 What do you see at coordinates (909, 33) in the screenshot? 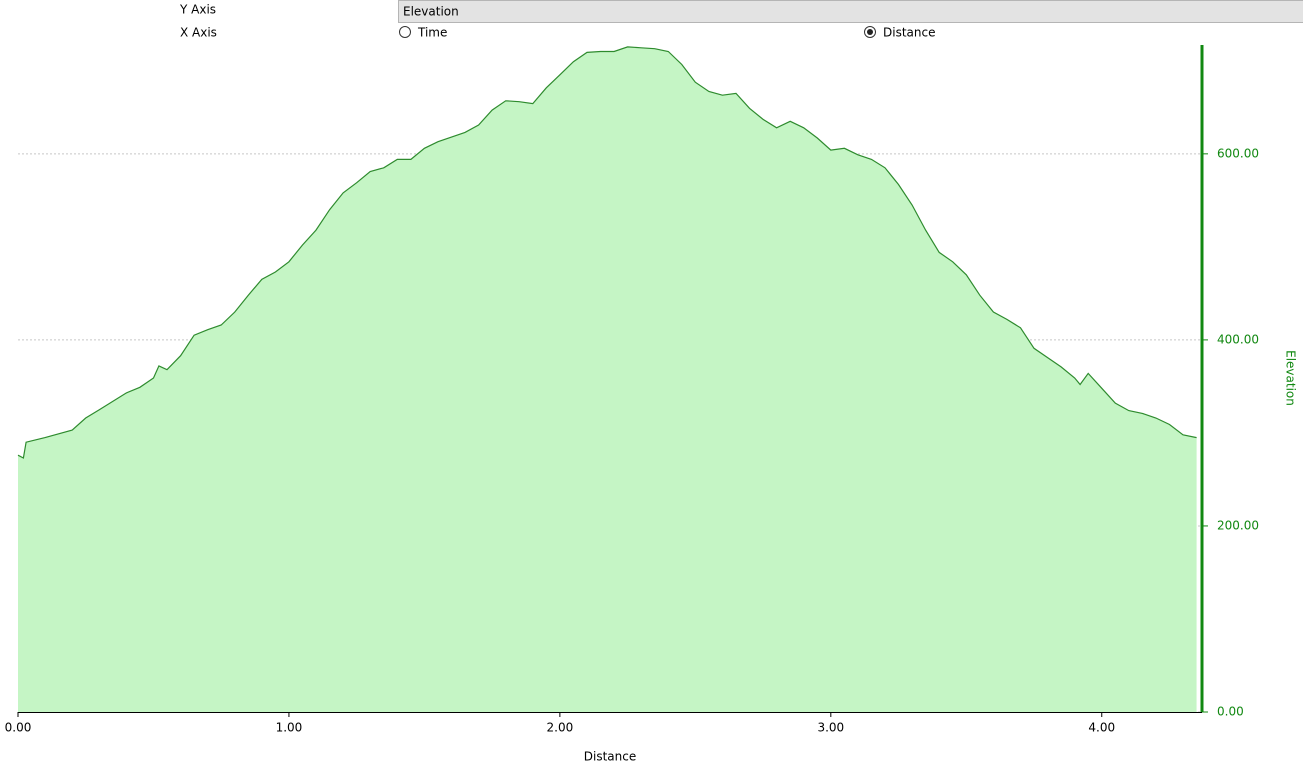
I see `radio-label: Distance` at bounding box center [909, 33].